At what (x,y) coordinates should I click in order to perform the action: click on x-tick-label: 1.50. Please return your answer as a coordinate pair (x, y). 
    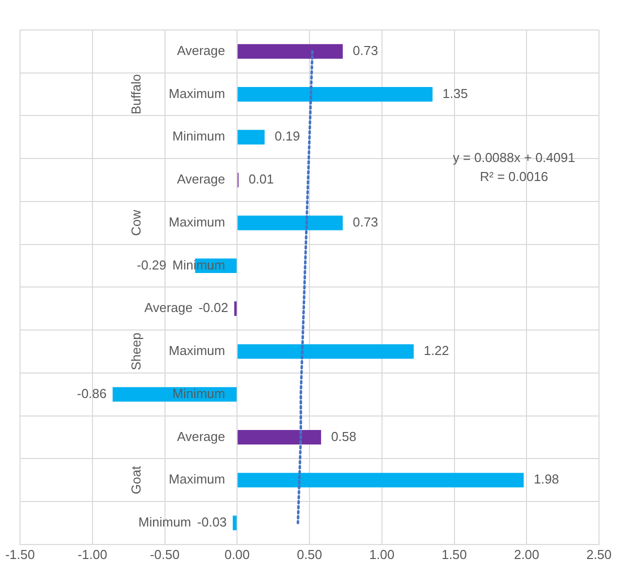
    Looking at the image, I should click on (454, 554).